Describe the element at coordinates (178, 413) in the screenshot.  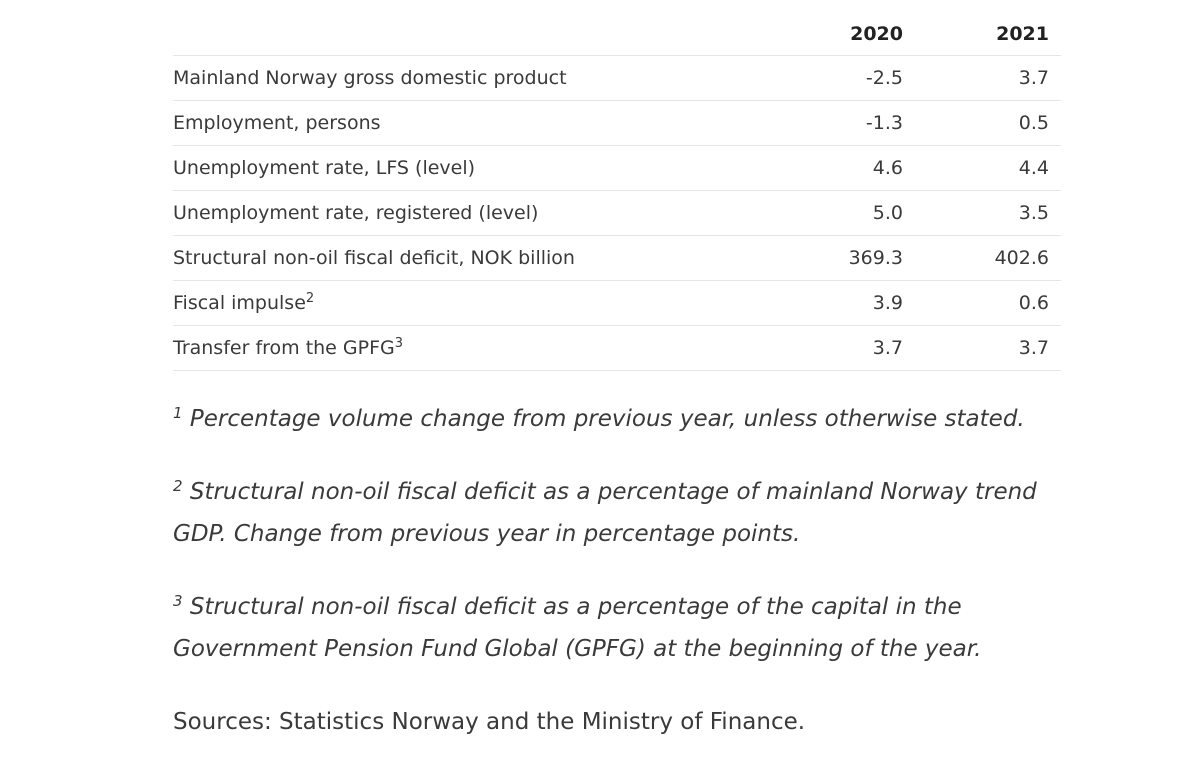
I see `footnote-marker: 1` at that location.